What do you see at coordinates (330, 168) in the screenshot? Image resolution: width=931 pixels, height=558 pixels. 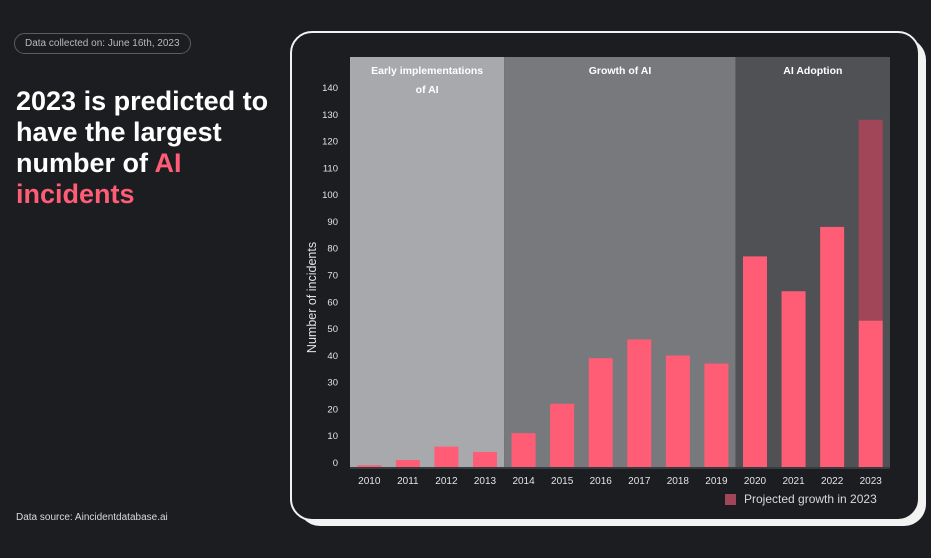 I see `y-tick-110: 110` at bounding box center [330, 168].